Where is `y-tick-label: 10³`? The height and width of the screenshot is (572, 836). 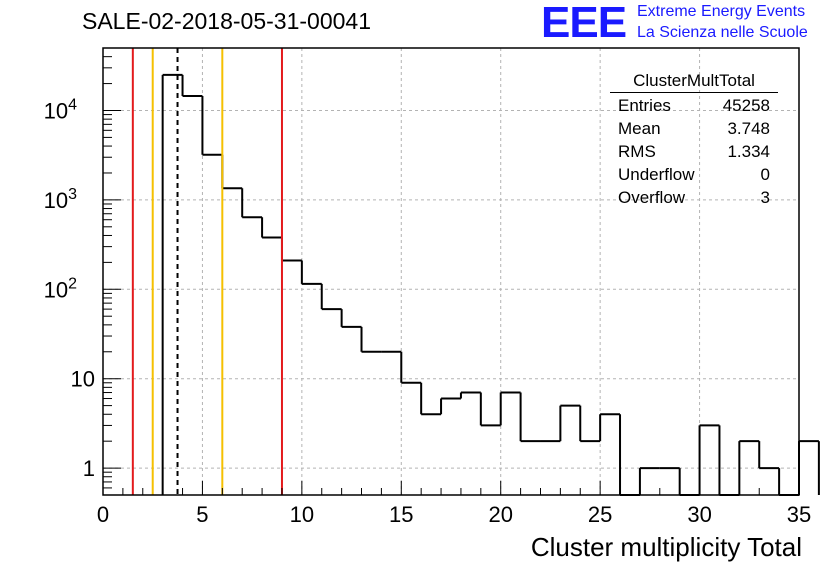 y-tick-label: 10³ is located at coordinates (60, 199).